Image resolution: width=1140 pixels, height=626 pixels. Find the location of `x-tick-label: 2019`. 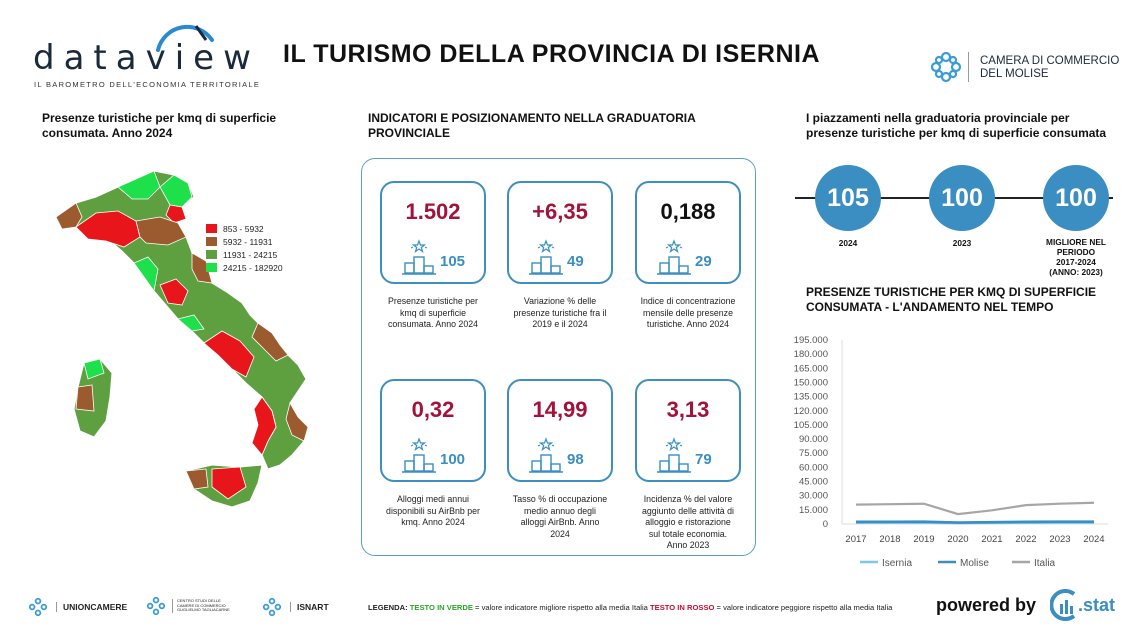

x-tick-label: 2019 is located at coordinates (923, 539).